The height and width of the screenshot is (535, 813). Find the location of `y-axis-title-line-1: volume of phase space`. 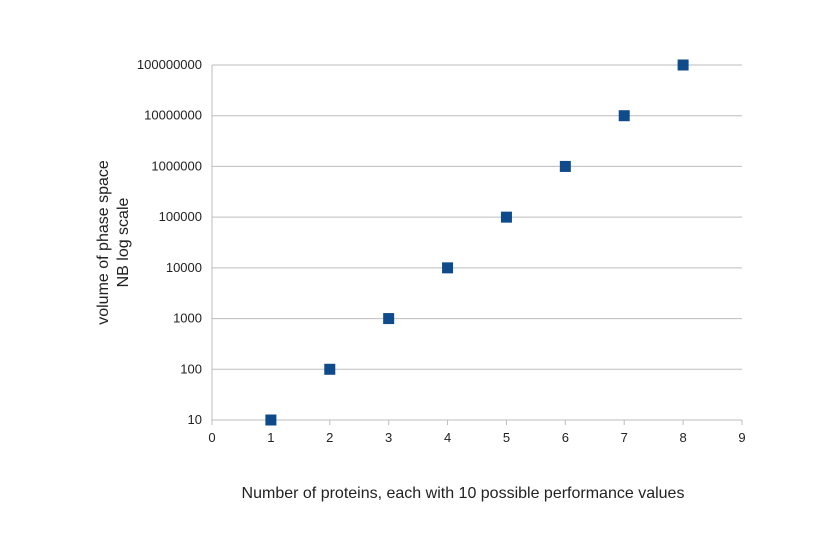

y-axis-title-line-1: volume of phase space is located at coordinates (103, 242).